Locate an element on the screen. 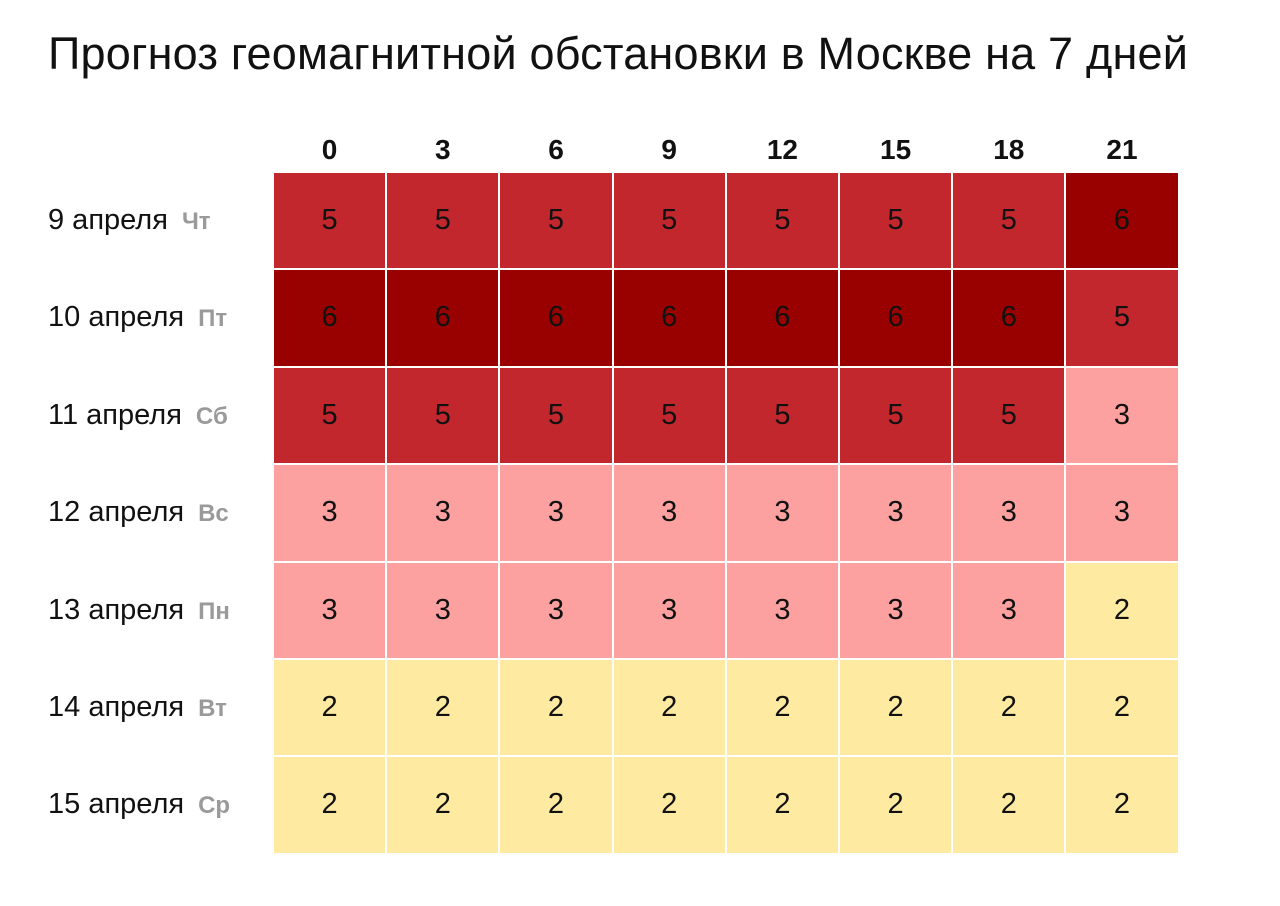  row-label: 15 апреля Ср is located at coordinates (139, 804).